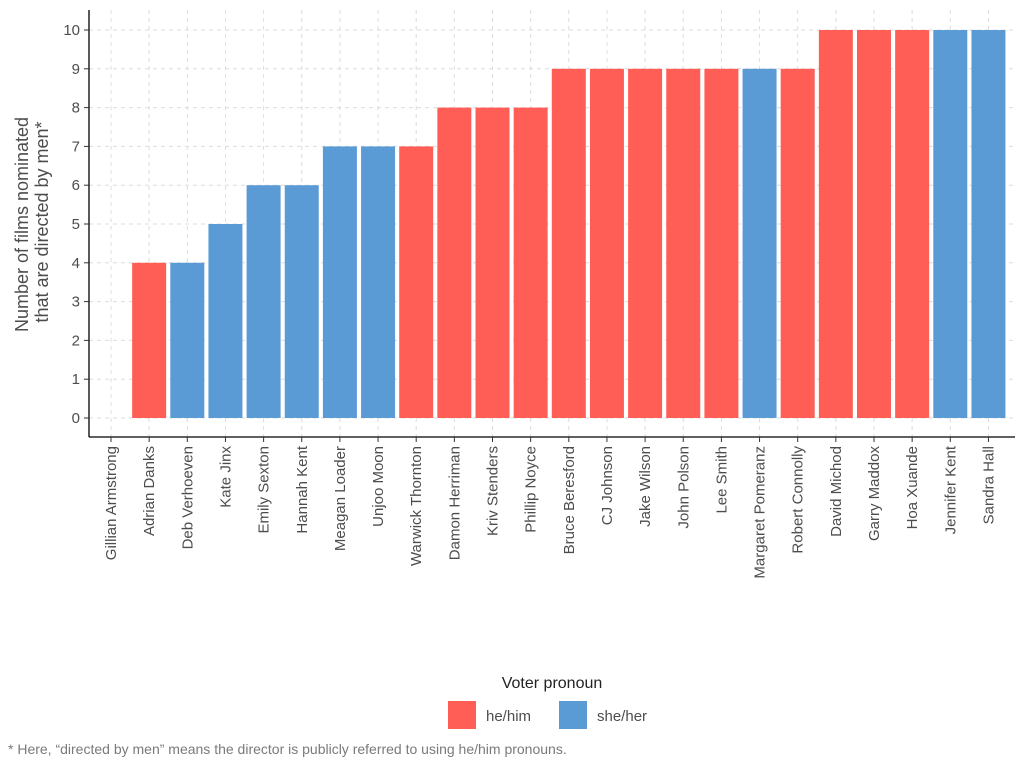 Image resolution: width=1024 pixels, height=768 pixels. I want to click on y-axis-ticks: 0 1 2 3 4 5 6 7 8 9 10, so click(76, 224).